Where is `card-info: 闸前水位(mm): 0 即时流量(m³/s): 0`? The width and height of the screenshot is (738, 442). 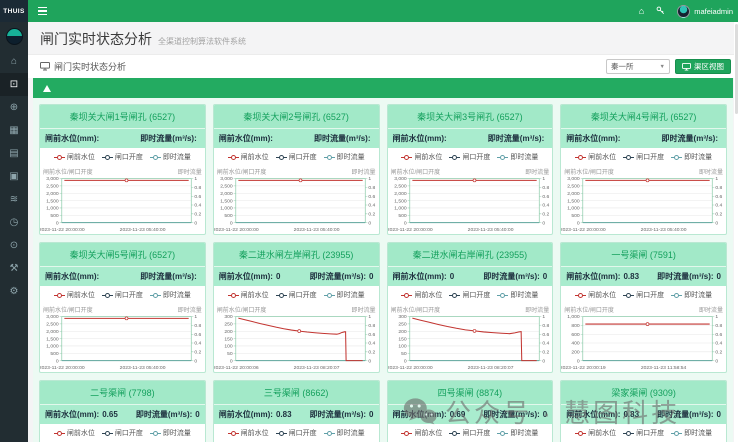 card-info: 闸前水位(mm): 0 即时流量(m³/s): 0 is located at coordinates (296, 276).